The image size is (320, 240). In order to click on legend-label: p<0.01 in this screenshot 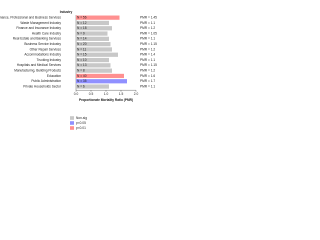, I will do `click(81, 128)`.